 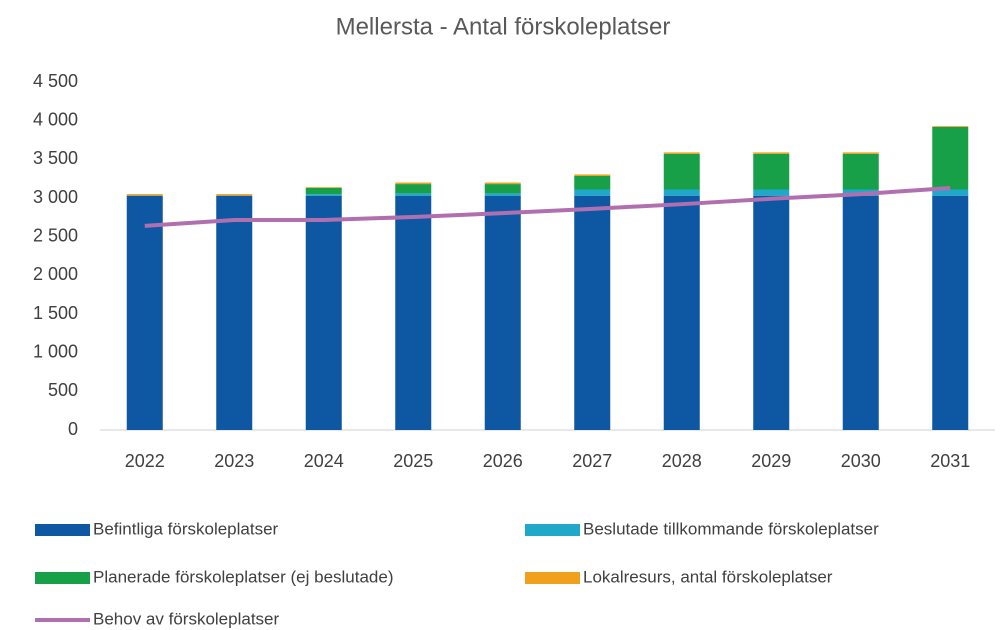 What do you see at coordinates (186, 618) in the screenshot?
I see `legend-label: Behov av förskoleplatser` at bounding box center [186, 618].